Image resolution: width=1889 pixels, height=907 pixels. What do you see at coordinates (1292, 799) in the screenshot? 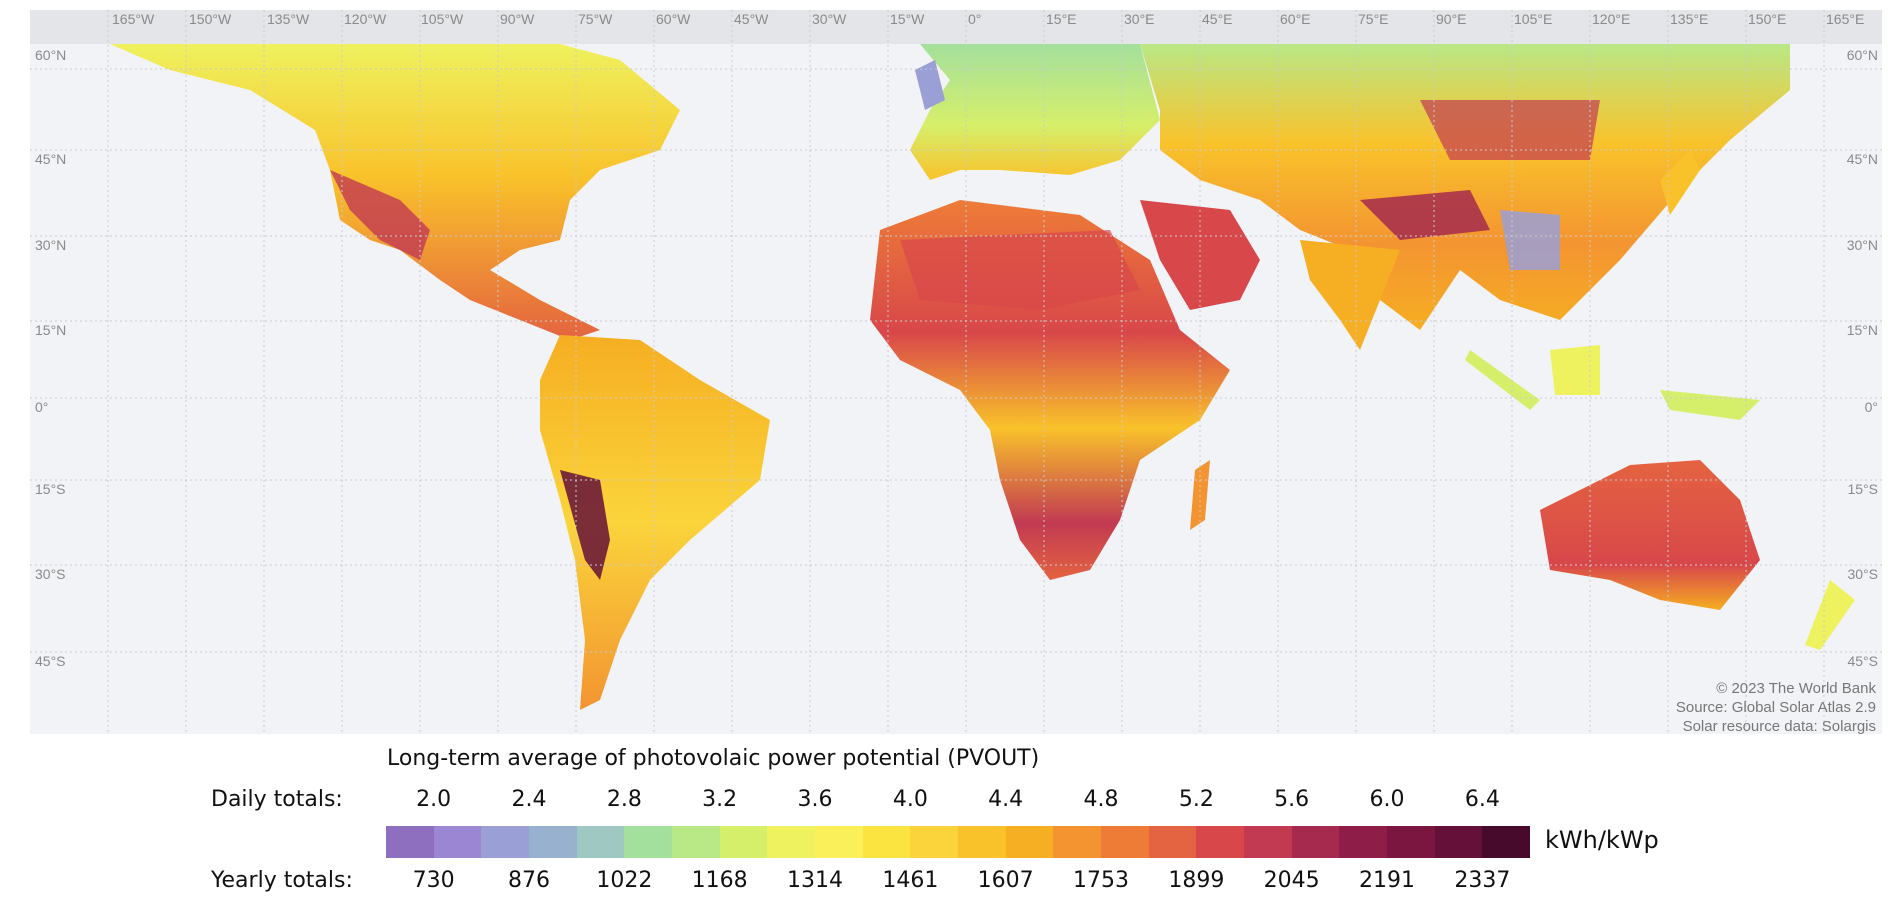
I see `daily-tick-label: 5.6` at bounding box center [1292, 799].